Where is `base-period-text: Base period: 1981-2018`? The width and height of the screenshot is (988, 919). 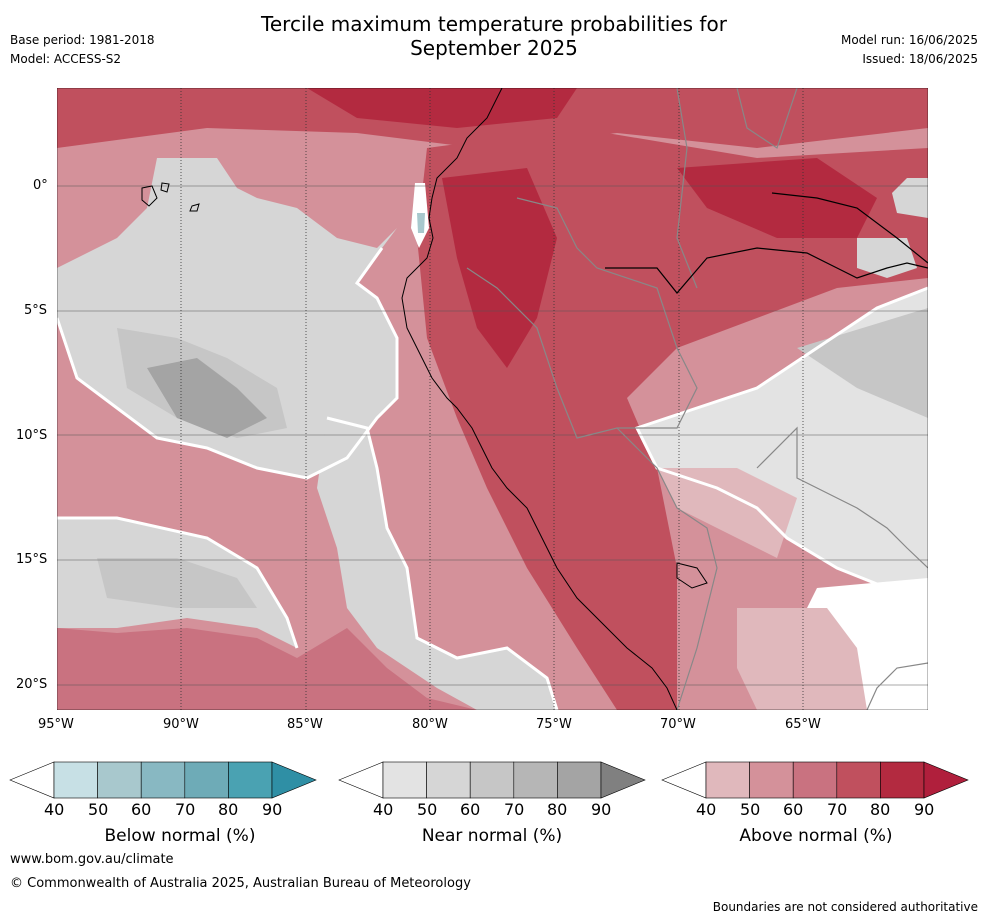
base-period-text: Base period: 1981-2018 is located at coordinates (82, 40).